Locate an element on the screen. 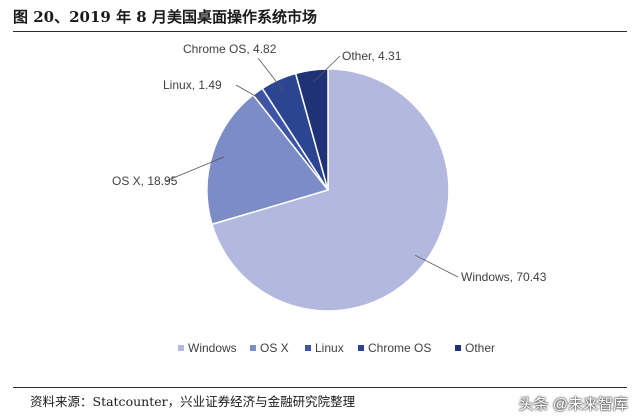 The width and height of the screenshot is (640, 420). data-label-other: Other, 4.31 is located at coordinates (372, 56).